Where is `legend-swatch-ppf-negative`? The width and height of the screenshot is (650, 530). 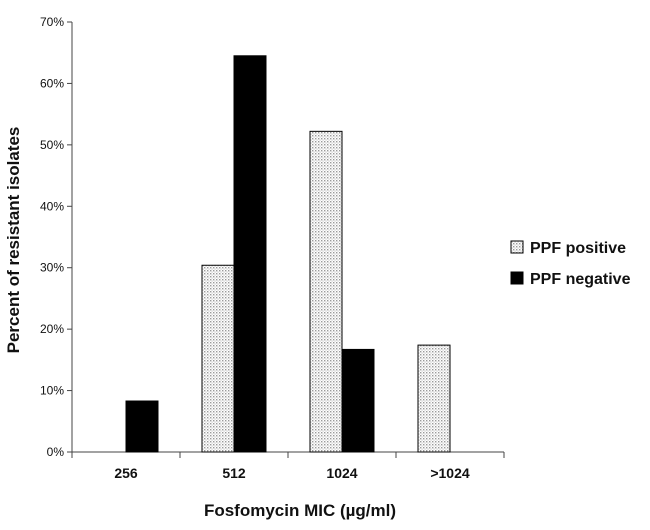 legend-swatch-ppf-negative is located at coordinates (517, 278).